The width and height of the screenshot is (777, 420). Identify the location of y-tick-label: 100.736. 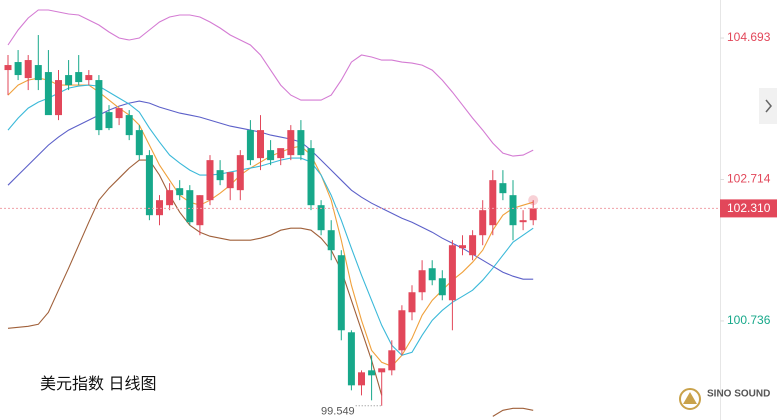
(749, 320).